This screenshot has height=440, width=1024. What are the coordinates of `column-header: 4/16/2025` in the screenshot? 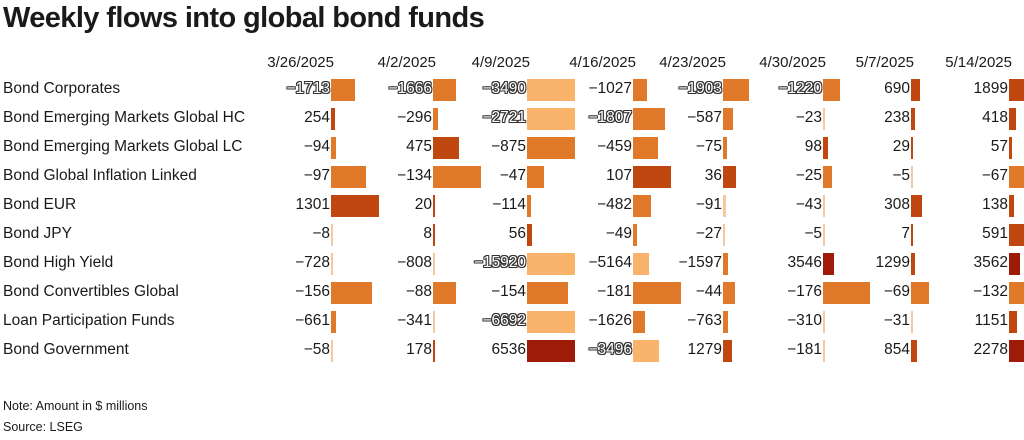 It's located at (602, 62).